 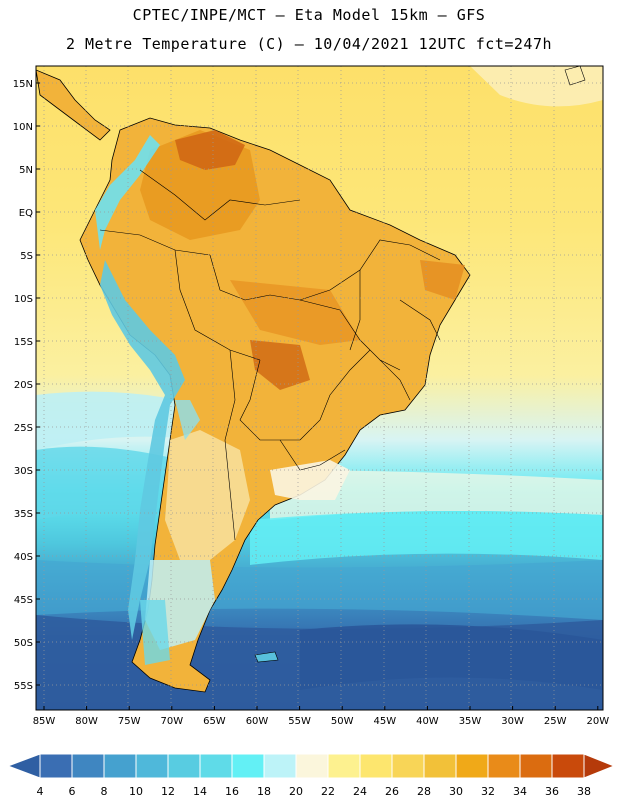 What do you see at coordinates (309, 15) in the screenshot?
I see `title-line-1: CPTEC/INPE/MCT – Eta Model 15km – GFS` at bounding box center [309, 15].